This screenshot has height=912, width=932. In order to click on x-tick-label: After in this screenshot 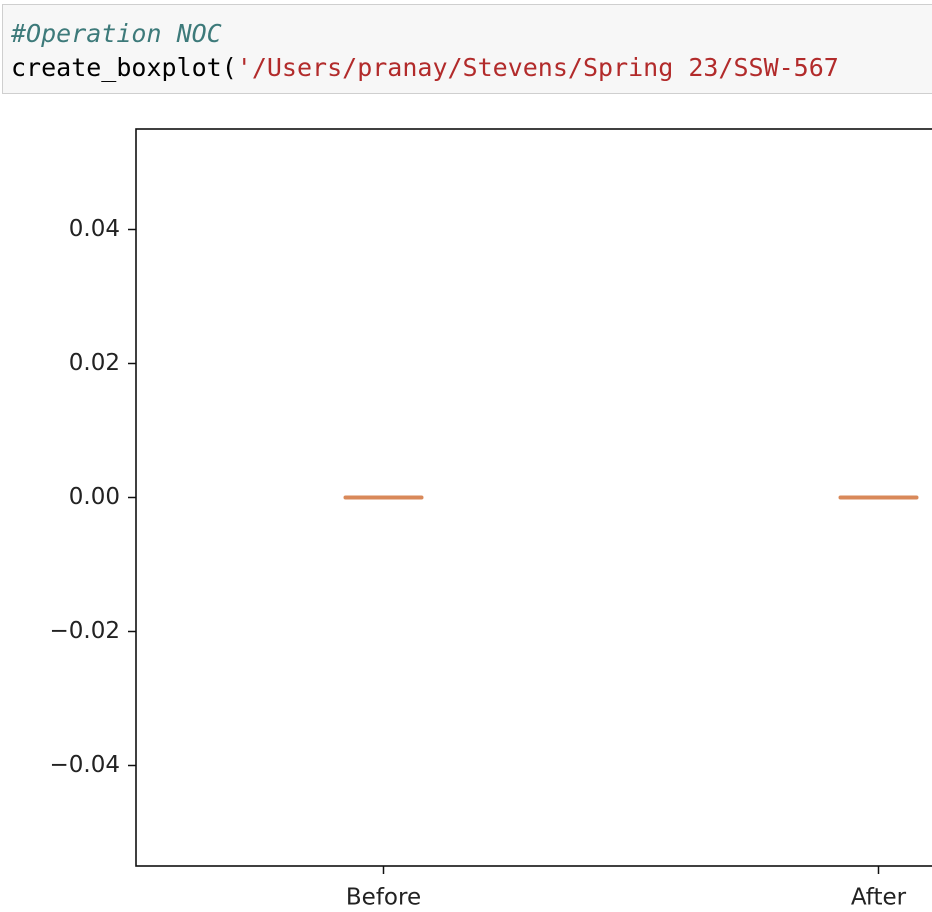, I will do `click(879, 898)`.